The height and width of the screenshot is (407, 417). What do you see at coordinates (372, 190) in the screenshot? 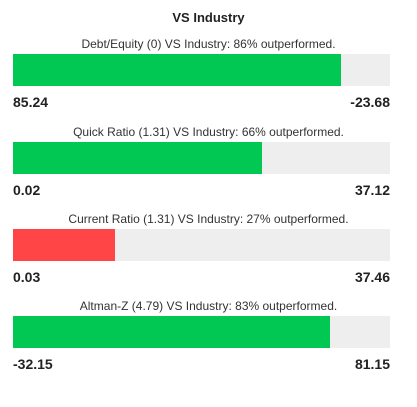
I see `range-max-value: 37.12` at bounding box center [372, 190].